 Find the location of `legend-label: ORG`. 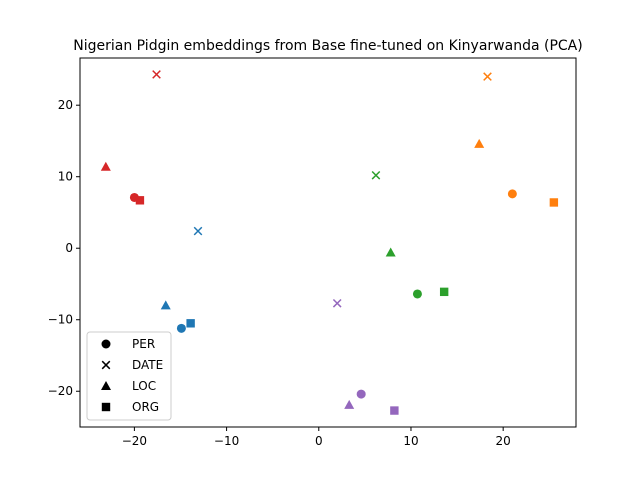

legend-label: ORG is located at coordinates (145, 407).